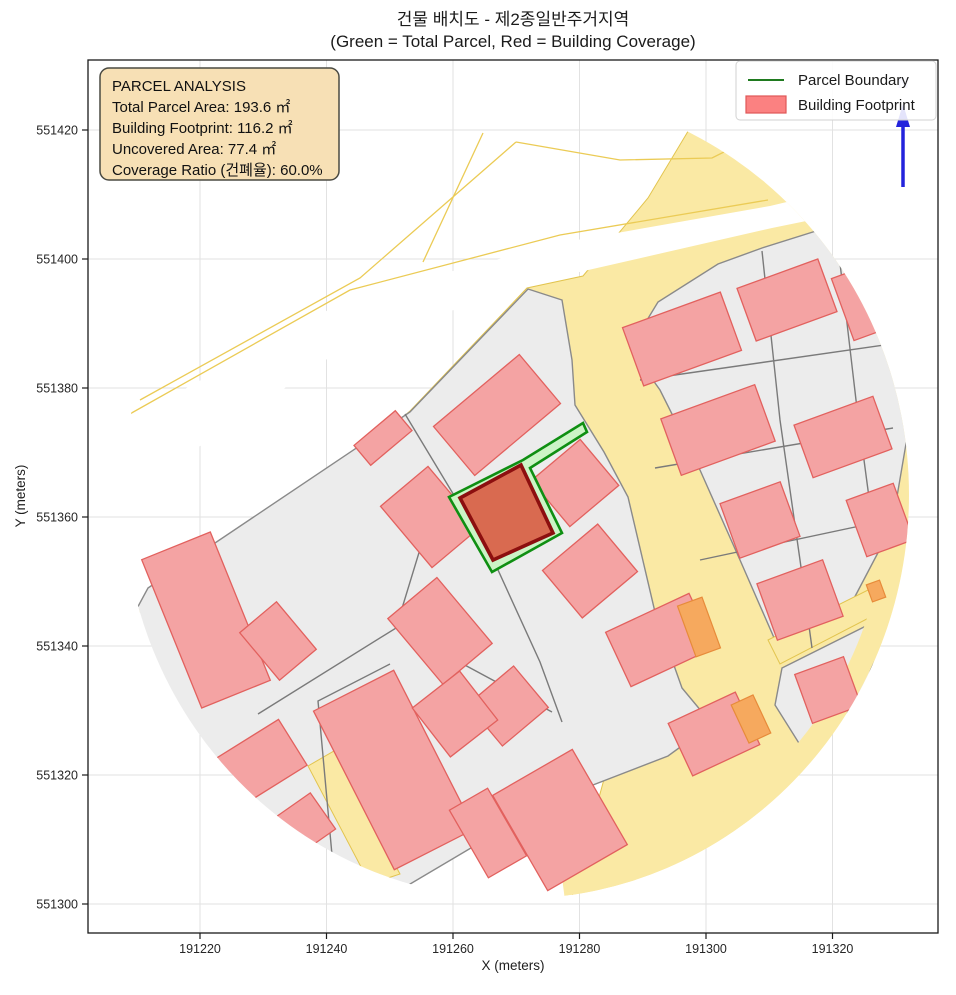 The image size is (956, 995). I want to click on target-building-footprint, so click(506, 512).